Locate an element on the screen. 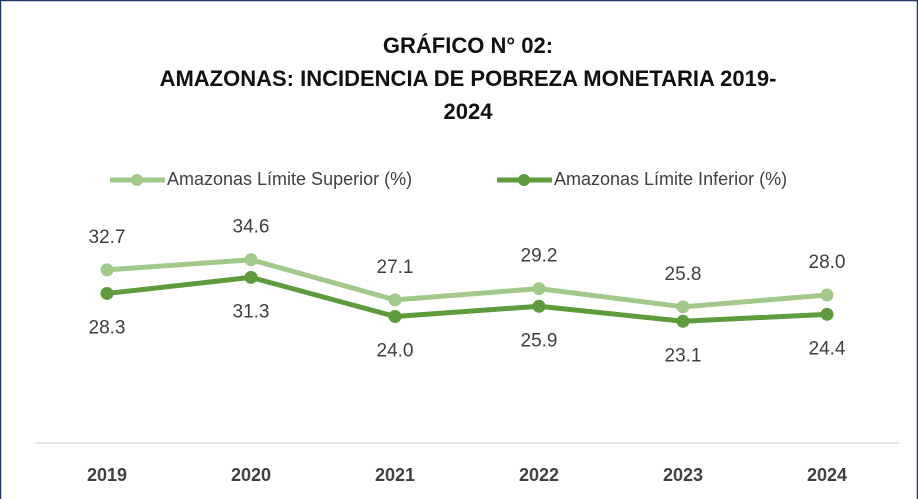  data-label: 28.0 is located at coordinates (827, 262).